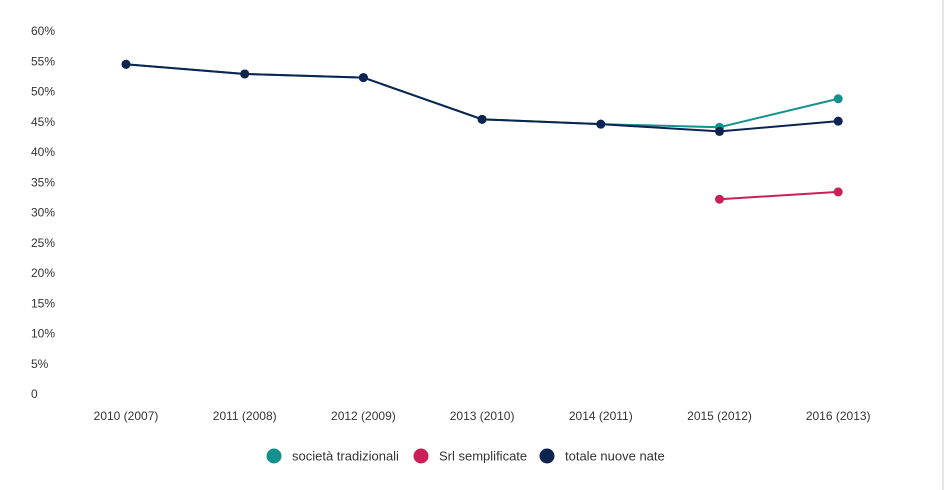  I want to click on y-axis: 0 5% 10% 15% 20% 25% 30% 35% 40% 45% 50% 55% 60%, so click(43, 212).